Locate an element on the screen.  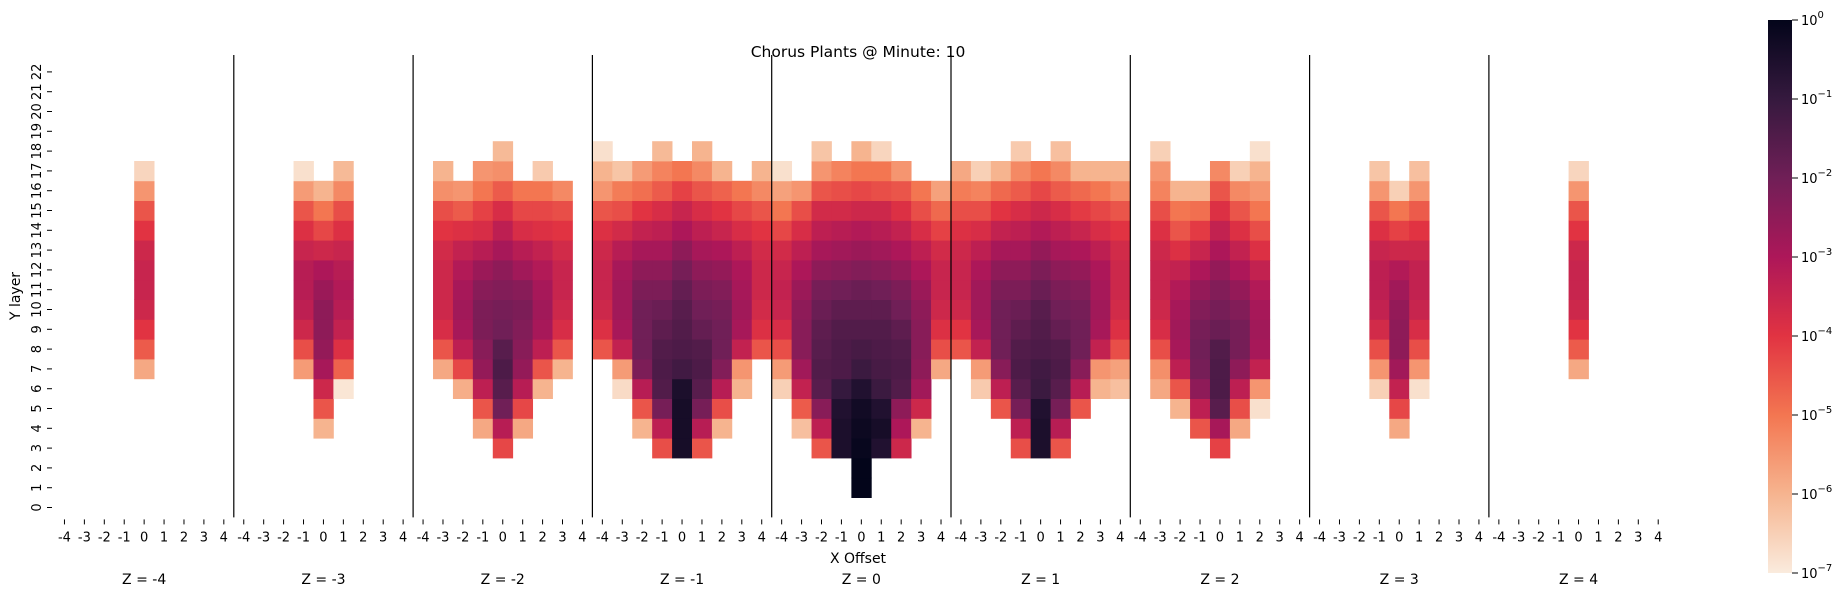
x-tick-label: -3 is located at coordinates (263, 537).